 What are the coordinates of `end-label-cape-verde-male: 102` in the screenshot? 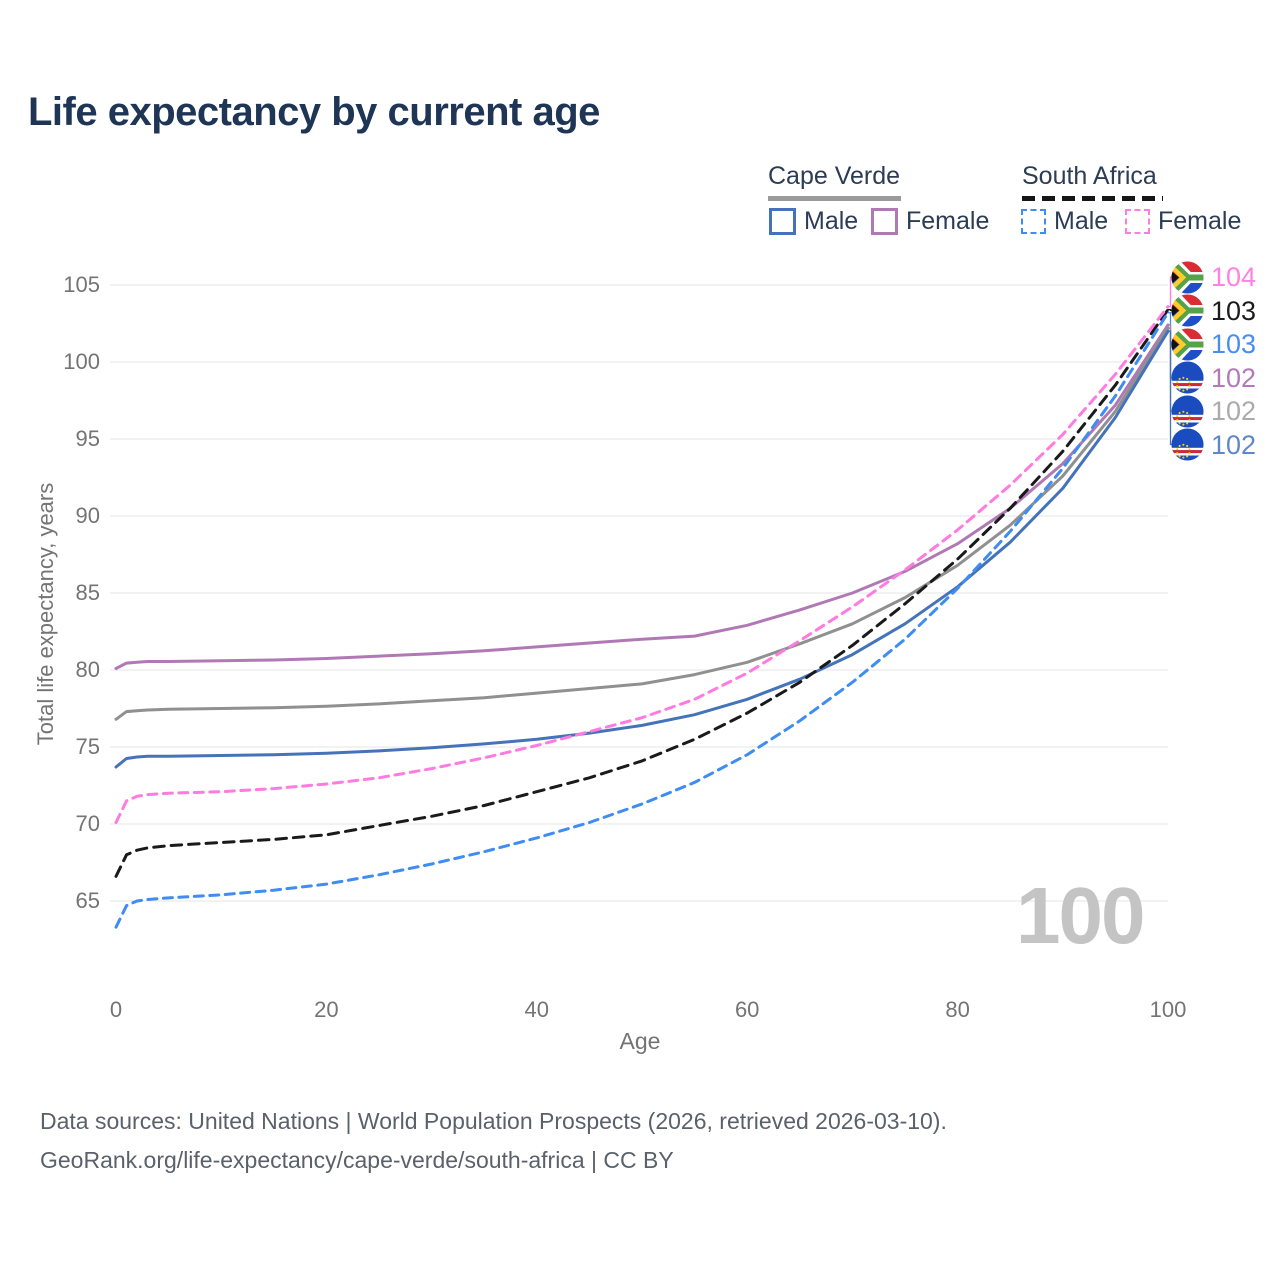 It's located at (1213, 445).